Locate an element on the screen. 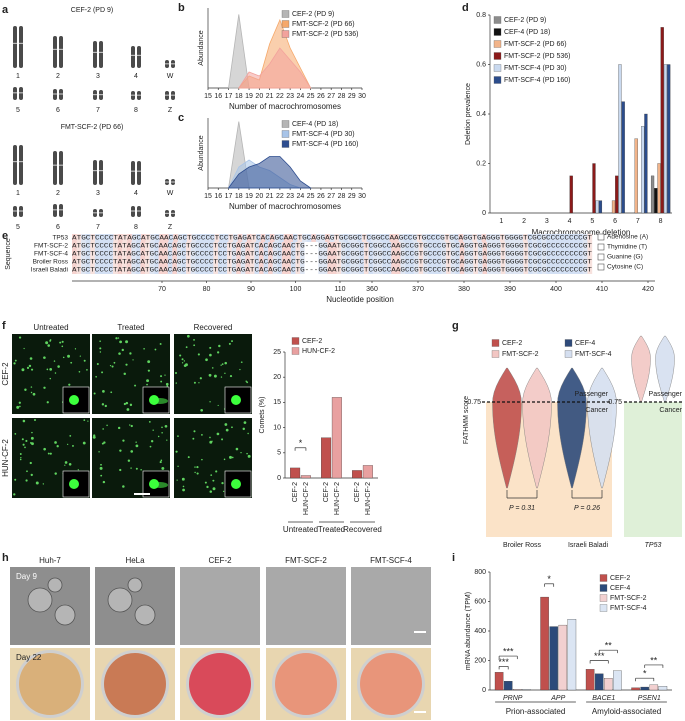 The height and width of the screenshot is (721, 685). violin is located at coordinates (537, 428).